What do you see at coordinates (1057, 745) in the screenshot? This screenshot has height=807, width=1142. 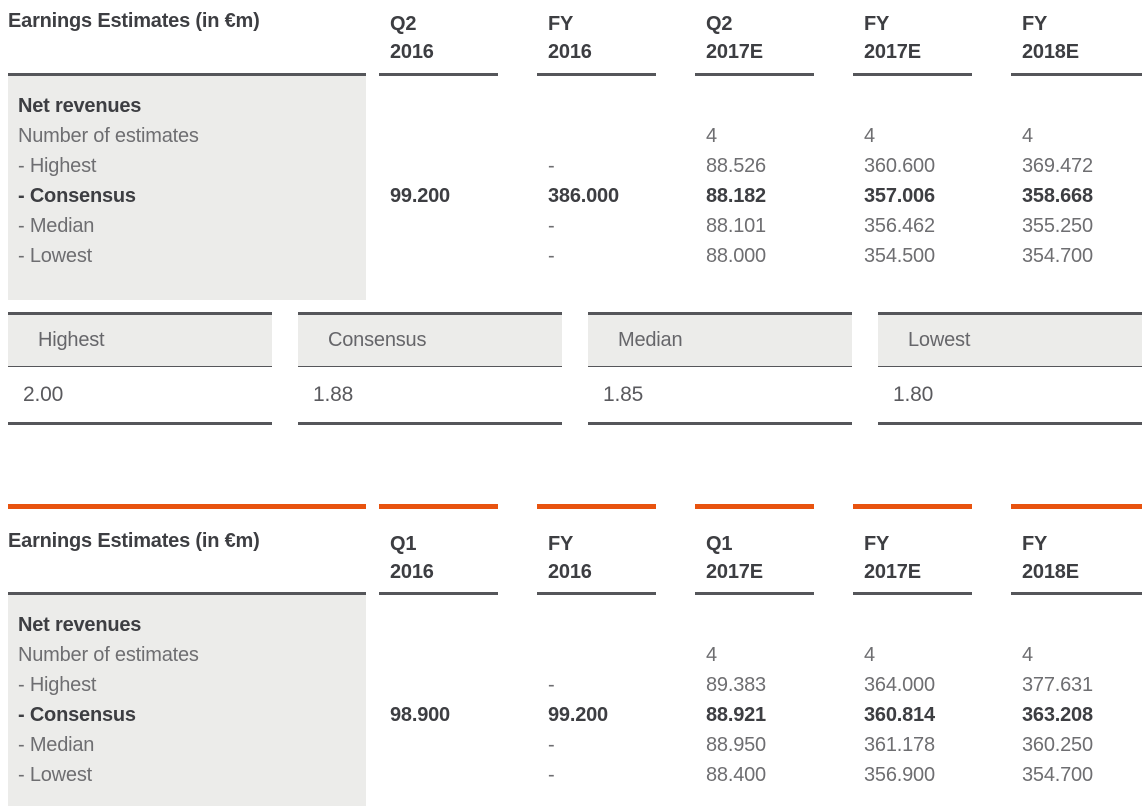 I see `cell-value: 360.250` at bounding box center [1057, 745].